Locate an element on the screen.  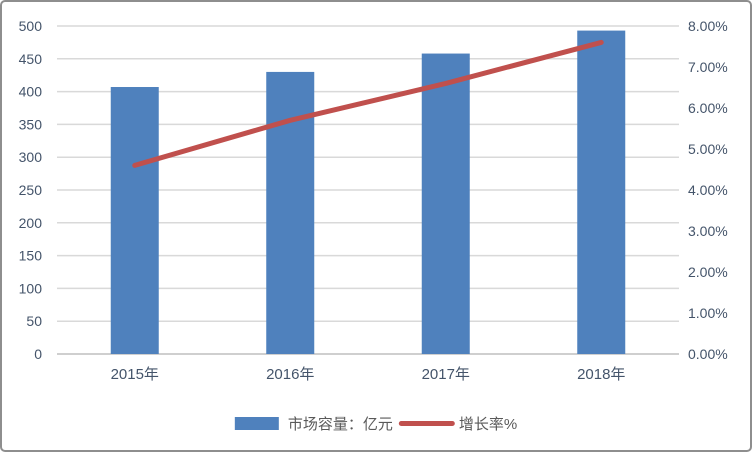
bar-2017年 is located at coordinates (445, 203).